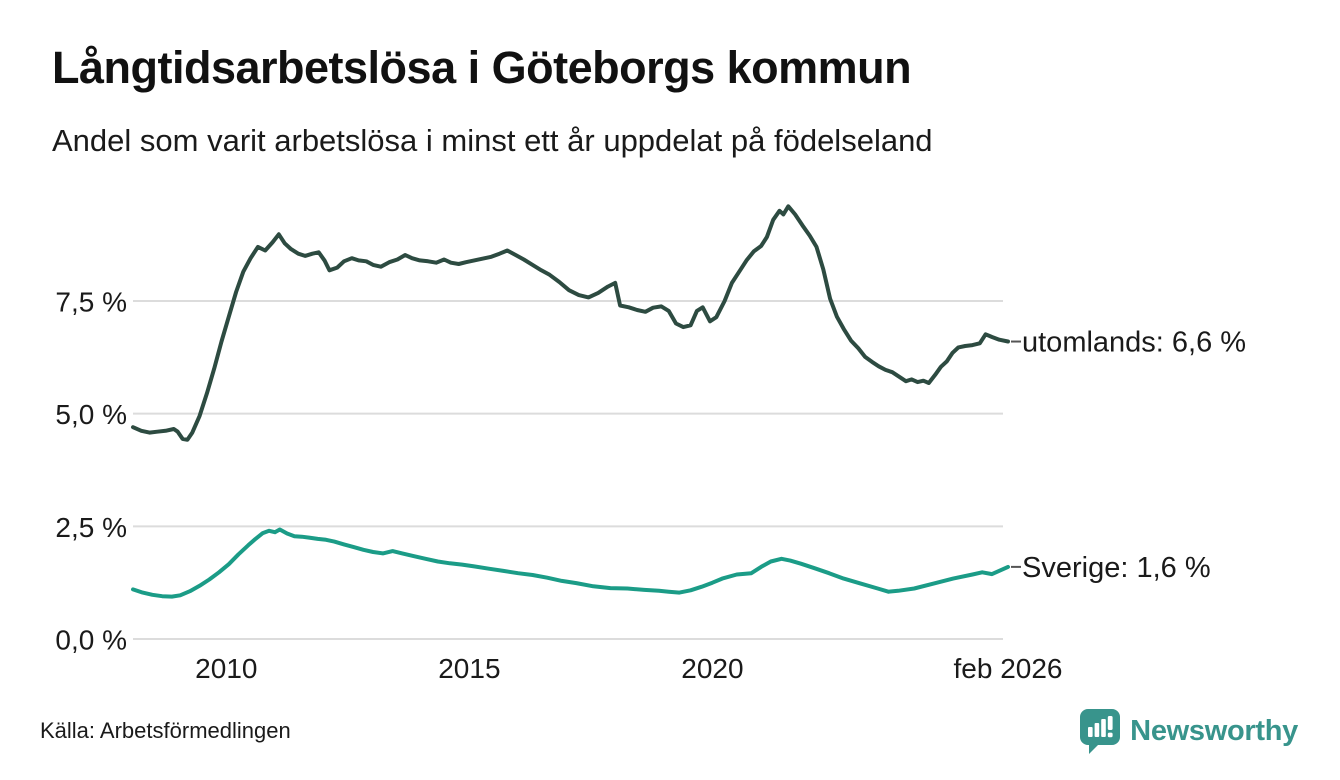 Image resolution: width=1340 pixels, height=780 pixels. What do you see at coordinates (469, 668) in the screenshot?
I see `x-tick-label: 2015` at bounding box center [469, 668].